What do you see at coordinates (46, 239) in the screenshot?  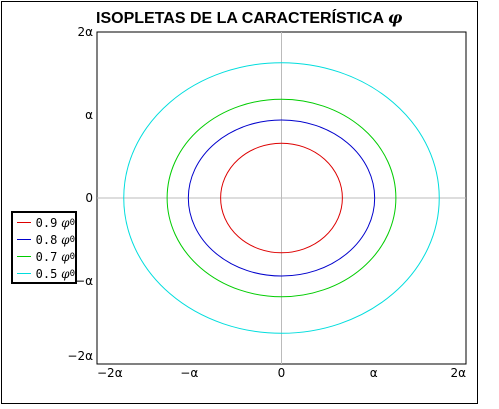 I see `legend-label: 0.8` at bounding box center [46, 239].